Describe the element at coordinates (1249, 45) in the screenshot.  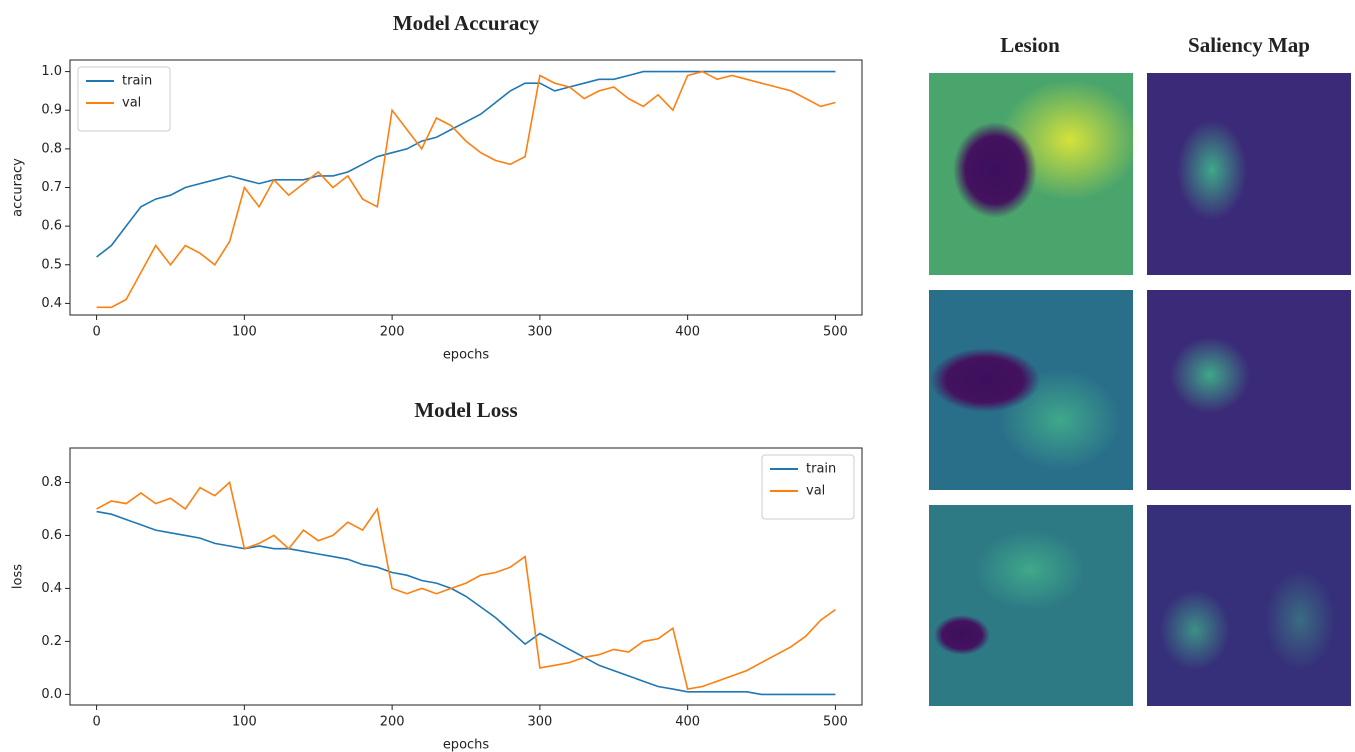
I see `column-header: Saliency Map` at that location.